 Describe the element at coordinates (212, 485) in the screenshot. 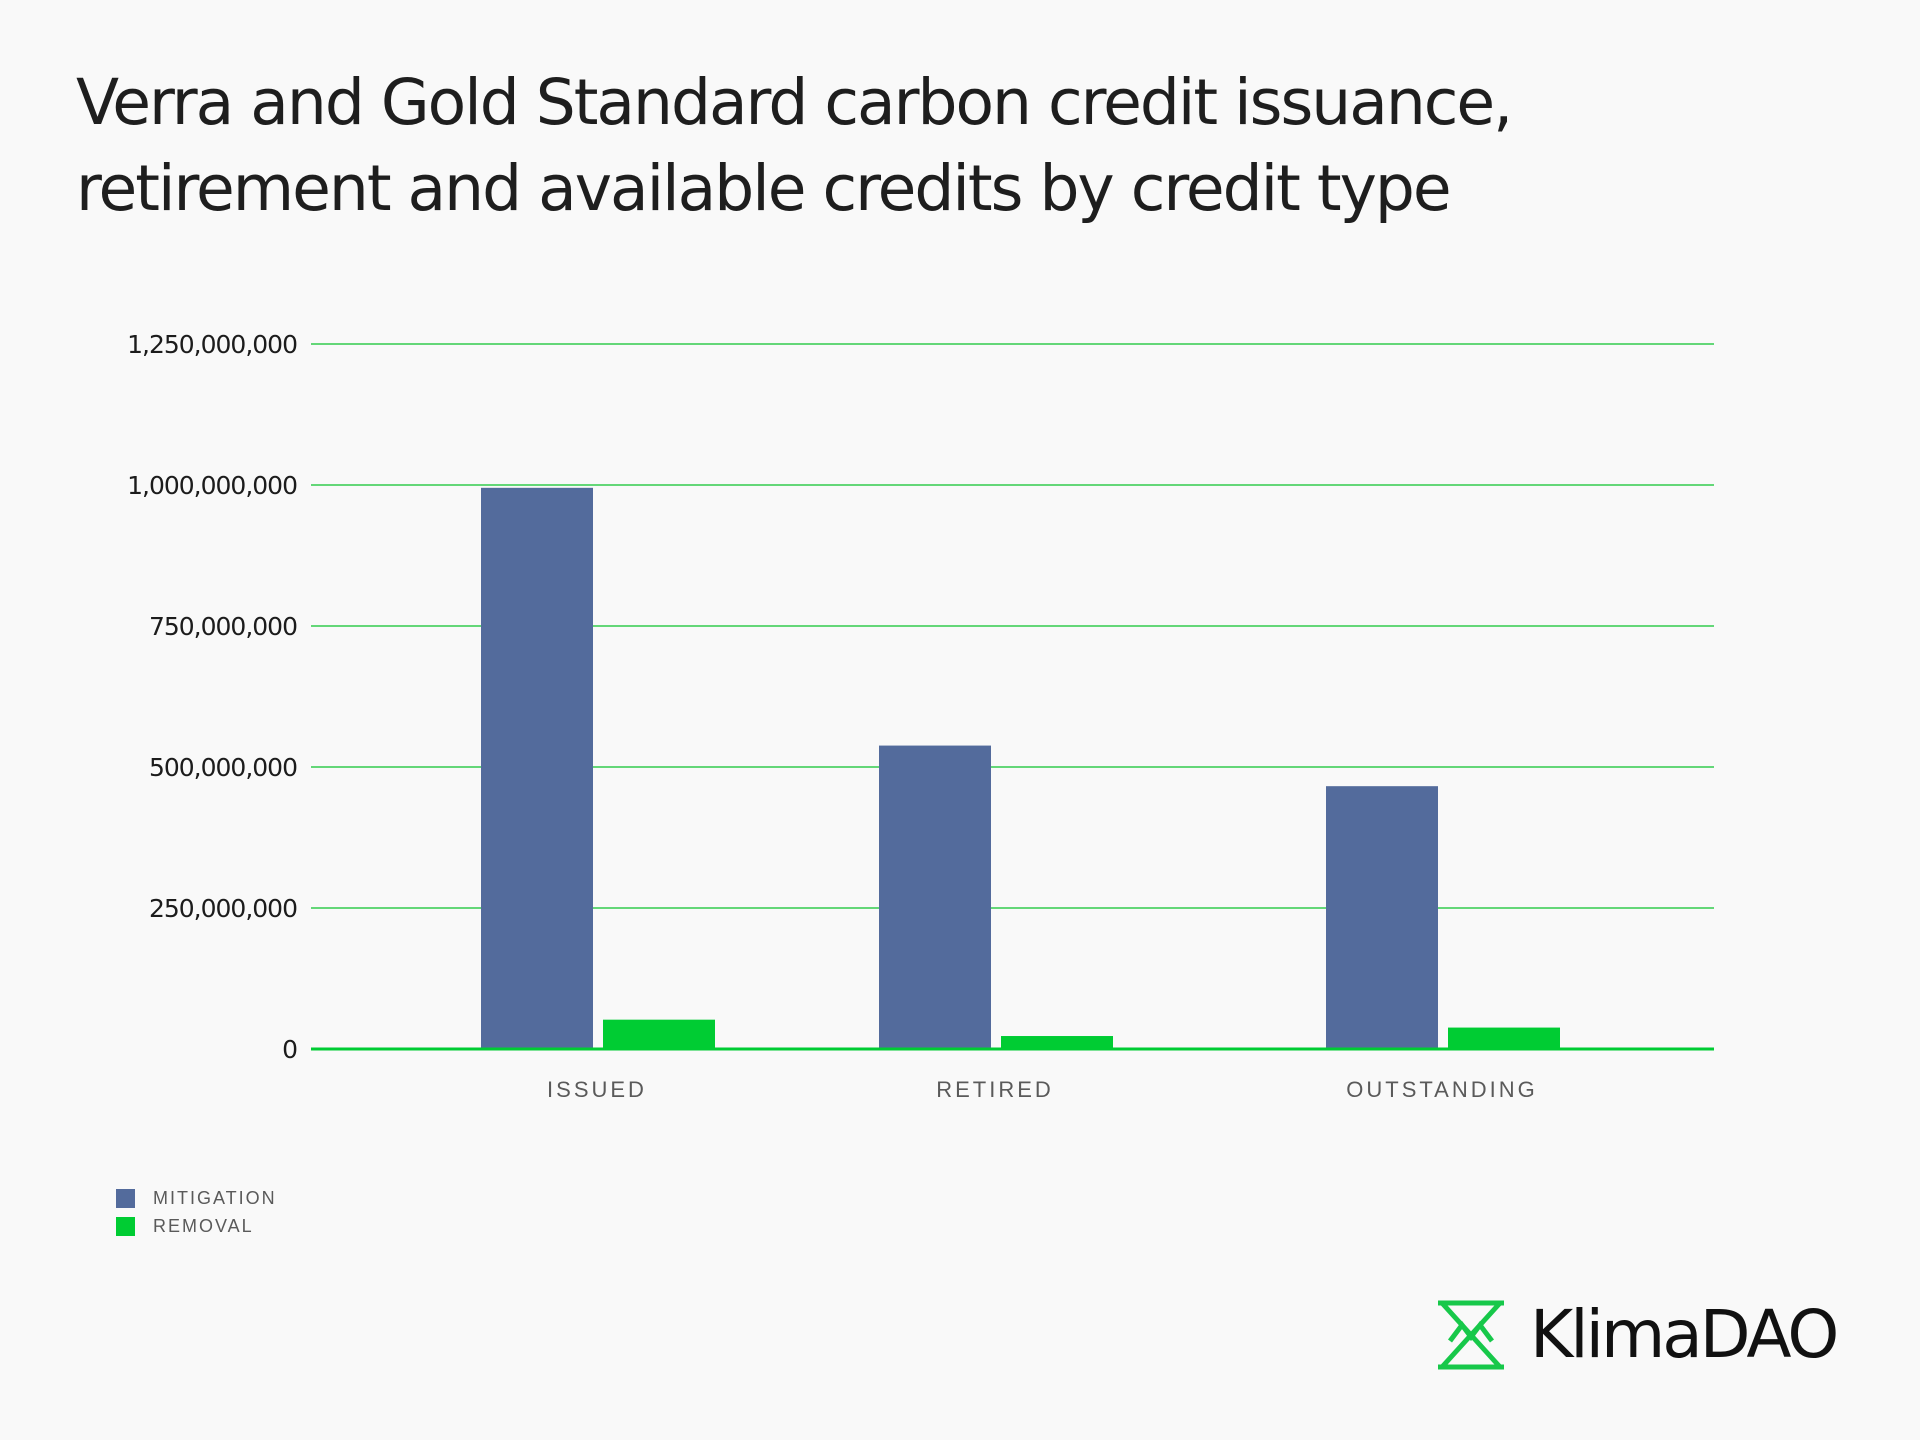

I see `y-tick-label: 1,000,000,000` at that location.